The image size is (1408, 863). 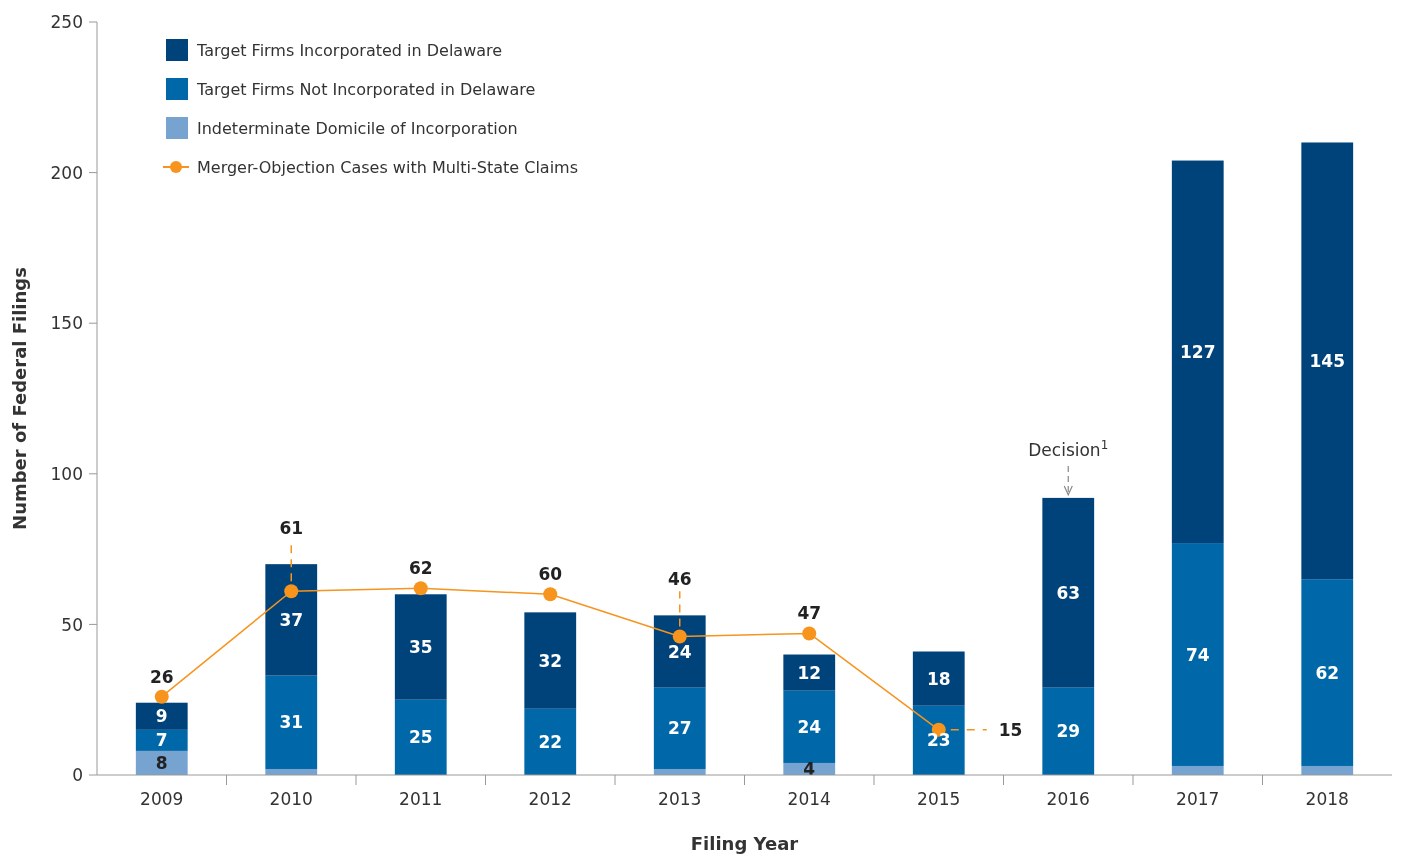 I want to click on x-tick-label: 2017, so click(x=1198, y=799).